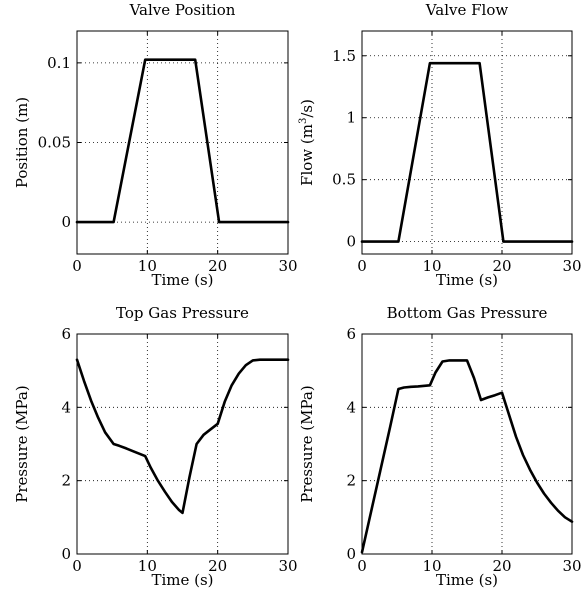 The width and height of the screenshot is (586, 601). Describe the element at coordinates (467, 152) in the screenshot. I see `valve-flow-series-line` at that location.